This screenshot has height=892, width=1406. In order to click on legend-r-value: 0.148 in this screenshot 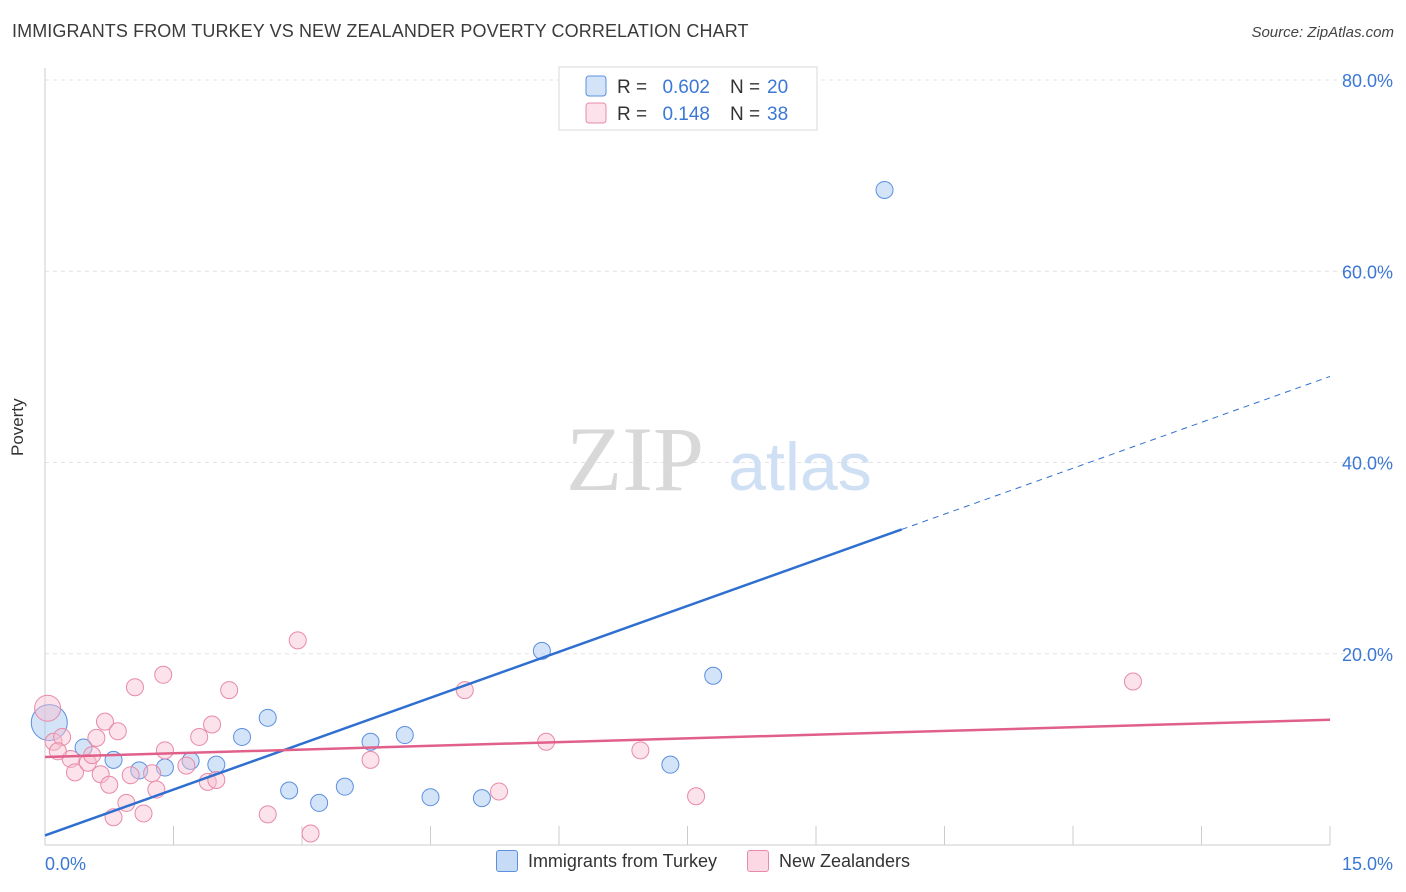, I will do `click(686, 114)`.